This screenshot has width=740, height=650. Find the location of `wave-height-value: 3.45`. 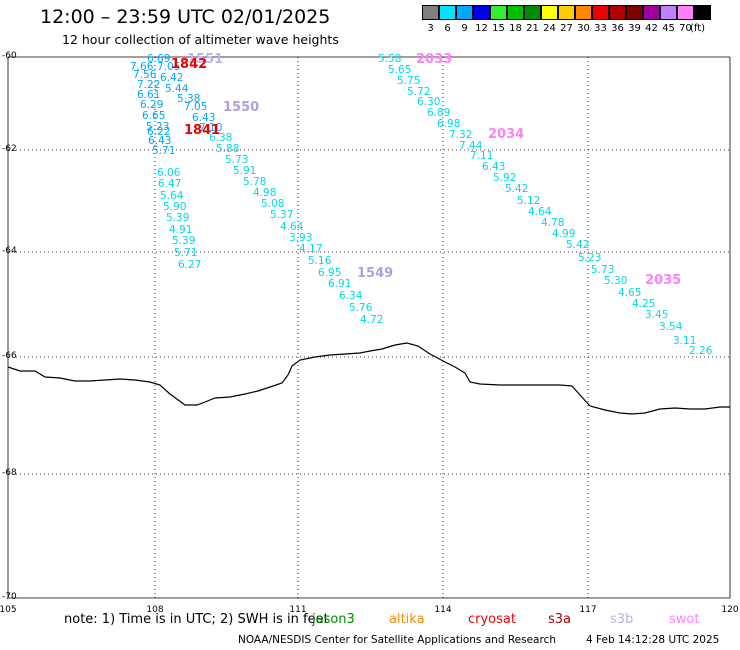

wave-height-value: 3.45 is located at coordinates (656, 315).